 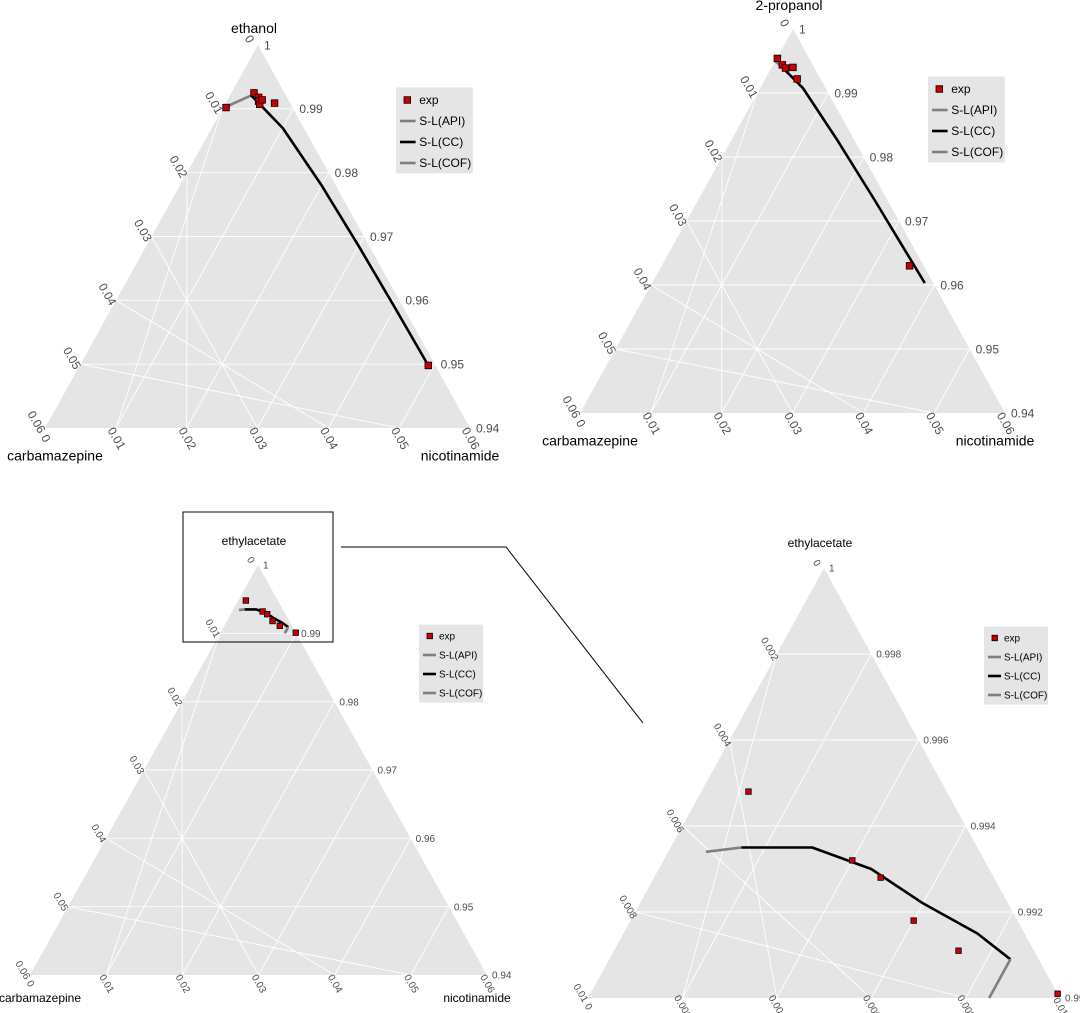 What do you see at coordinates (182, 984) in the screenshot?
I see `bottom-tick-label: 0.02` at bounding box center [182, 984].